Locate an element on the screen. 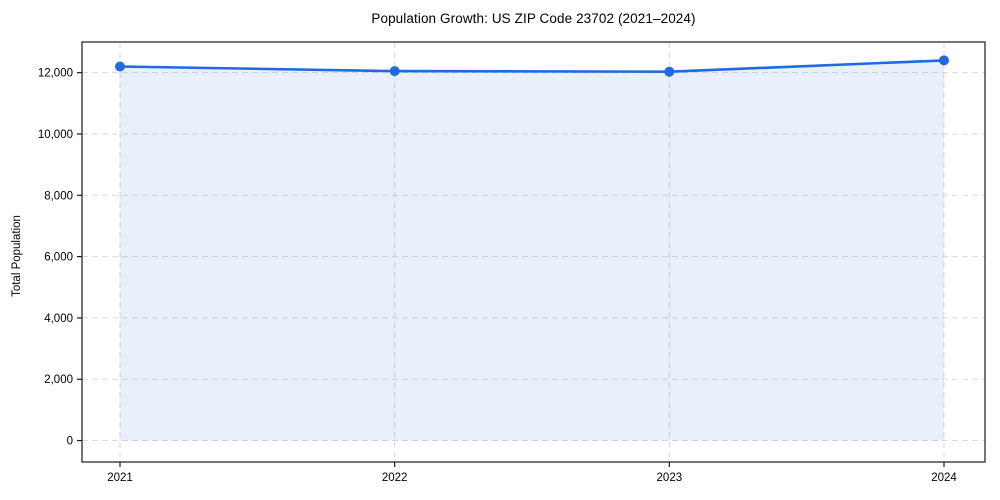  y-tick-label: 8,000 is located at coordinates (58, 196).